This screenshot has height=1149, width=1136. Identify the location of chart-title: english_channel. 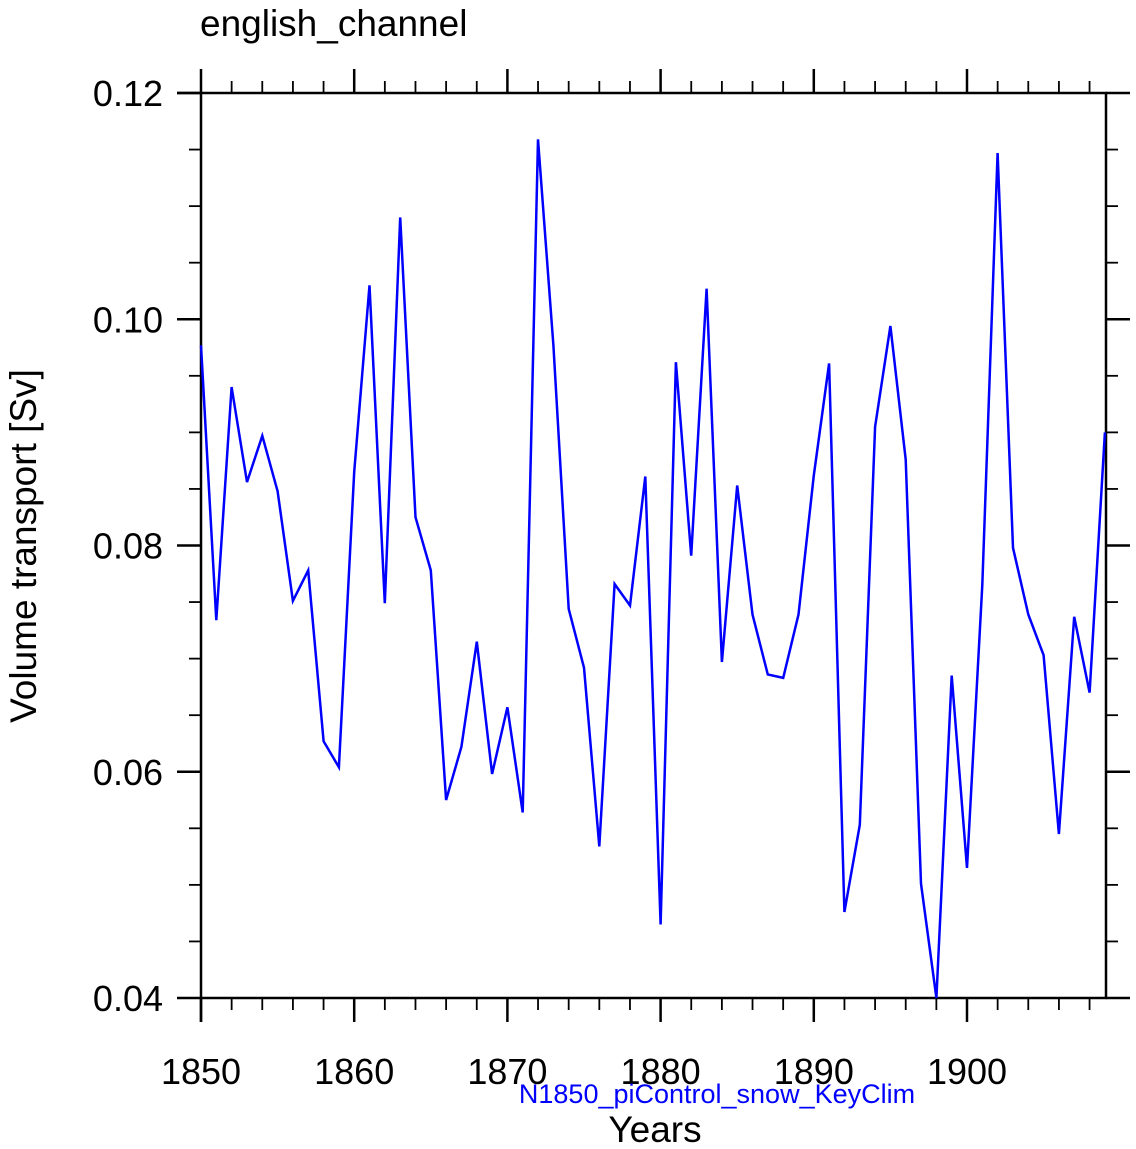
(333, 23).